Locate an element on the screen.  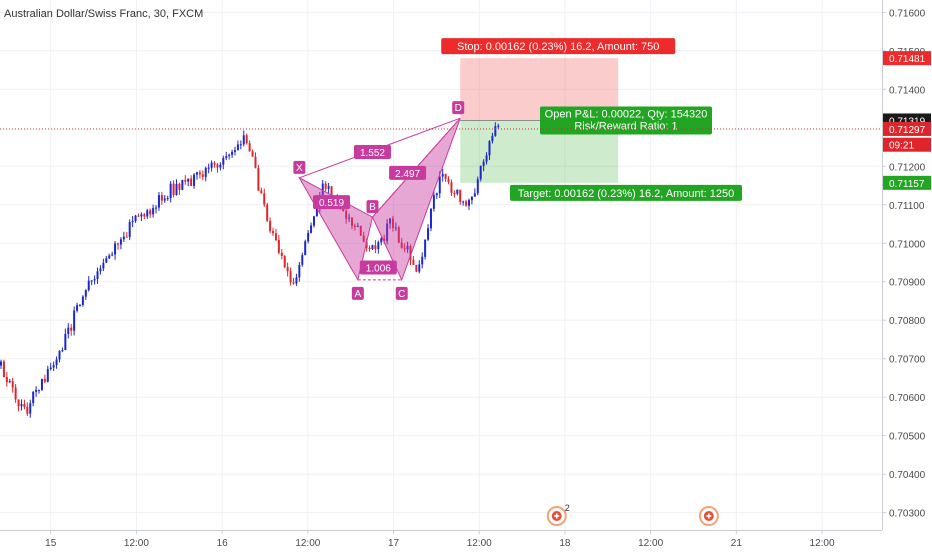
pnl-label-text: Open P&L: 0.00022, Qty: 154320 is located at coordinates (626, 114).